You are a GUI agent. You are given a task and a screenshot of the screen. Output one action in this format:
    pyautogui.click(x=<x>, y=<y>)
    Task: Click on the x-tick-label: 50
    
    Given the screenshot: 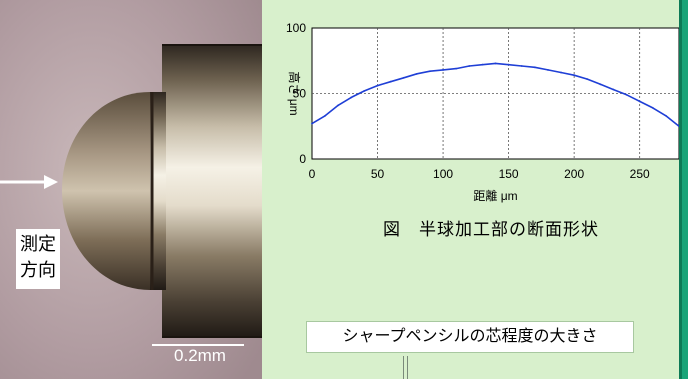 What is the action you would take?
    pyautogui.click(x=378, y=174)
    